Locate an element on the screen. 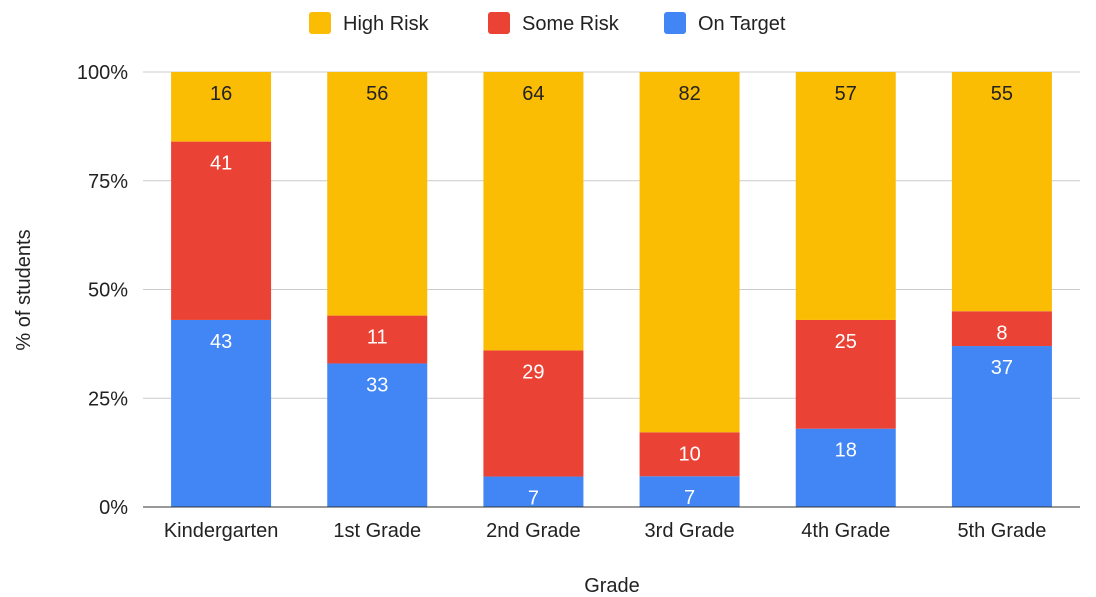 Image resolution: width=1096 pixels, height=597 pixels. data-label: 37 is located at coordinates (1002, 368).